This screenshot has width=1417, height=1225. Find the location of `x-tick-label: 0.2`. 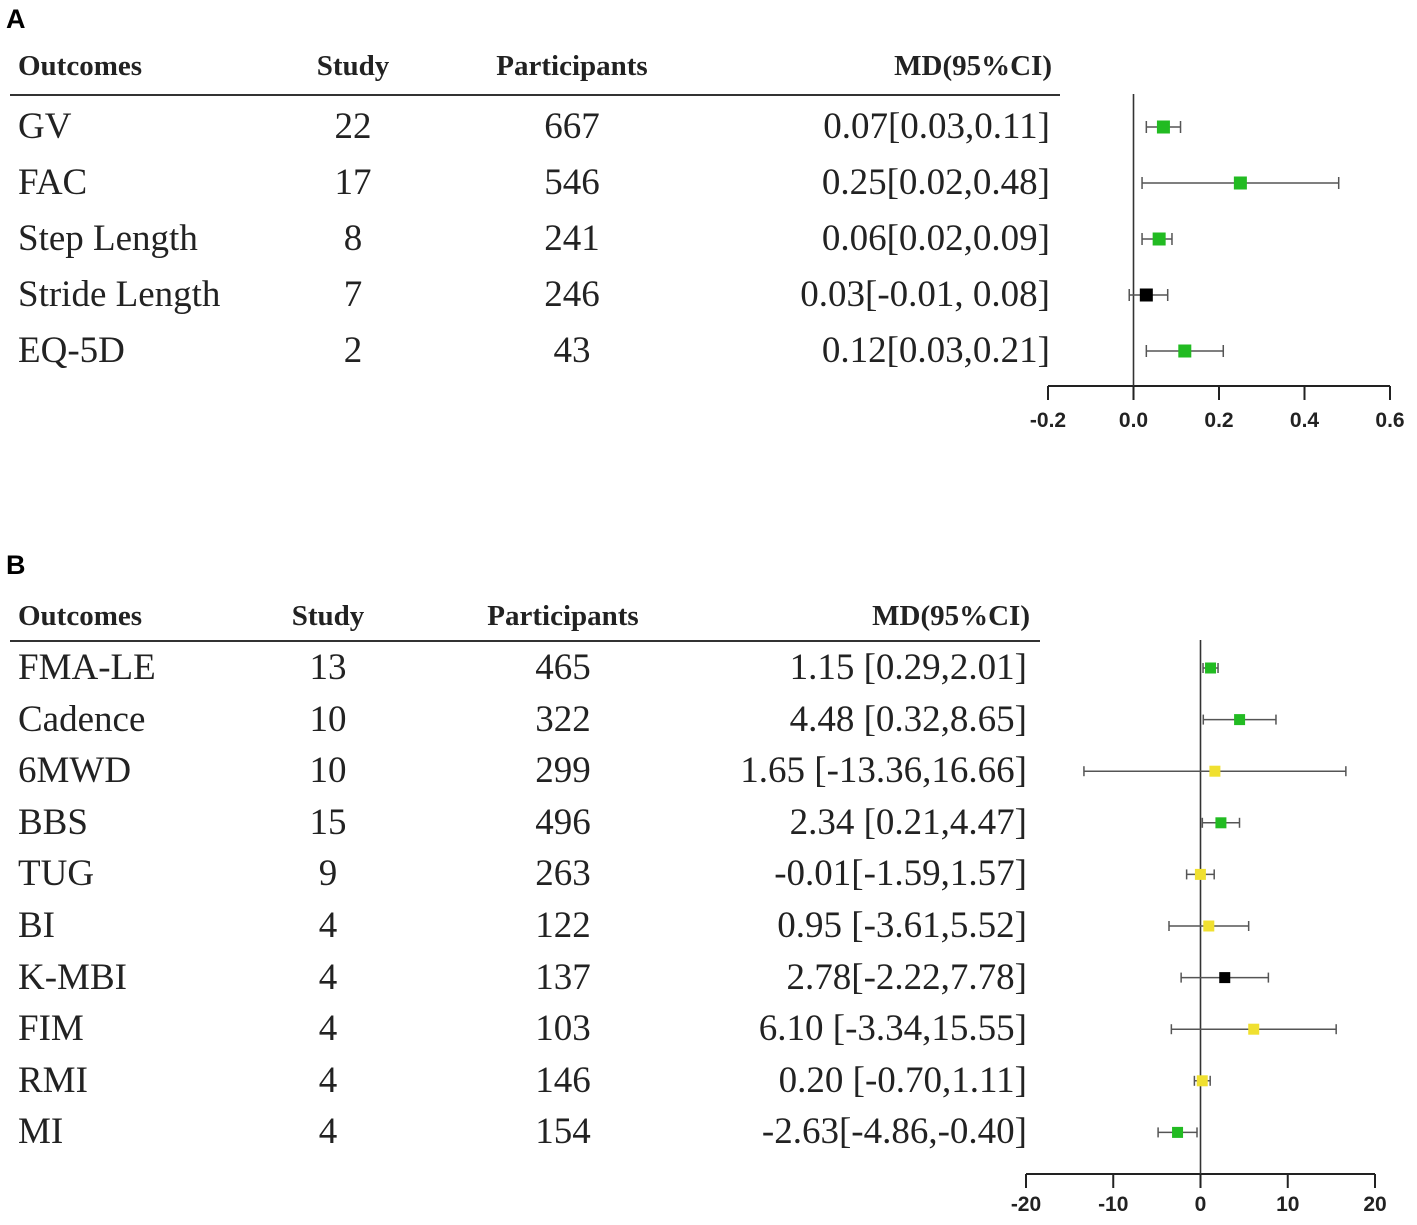

x-tick-label: 0.2 is located at coordinates (1218, 420).